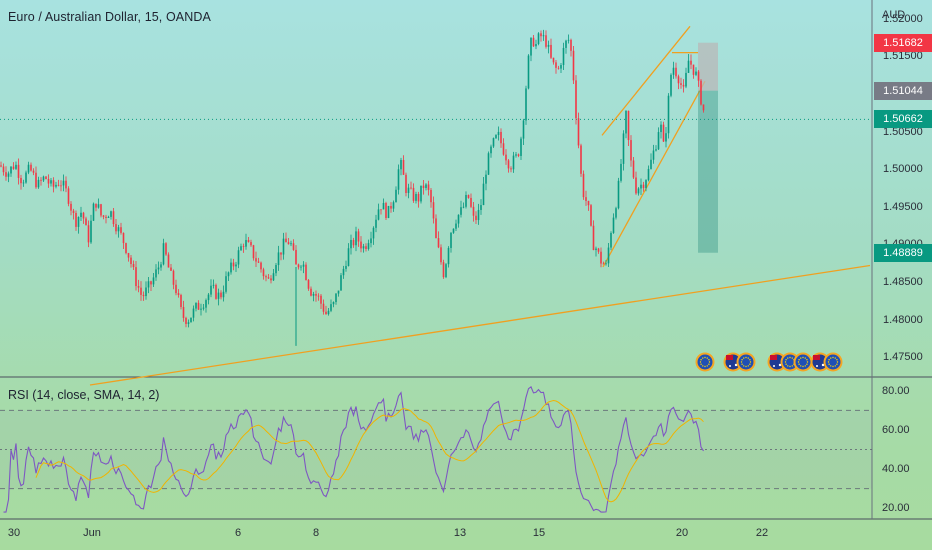 This screenshot has height=550, width=932. I want to click on time-tick-label: 6, so click(238, 533).